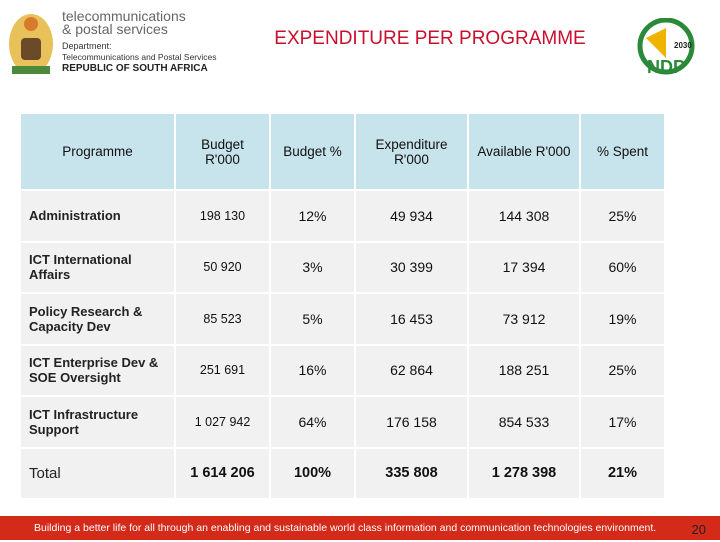  What do you see at coordinates (312, 267) in the screenshot?
I see `value-cell: 3%` at bounding box center [312, 267].